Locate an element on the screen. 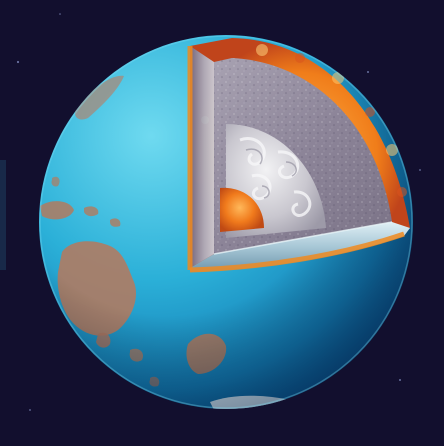 This screenshot has height=446, width=444. cut-plane-horizontal is located at coordinates (300, 247).